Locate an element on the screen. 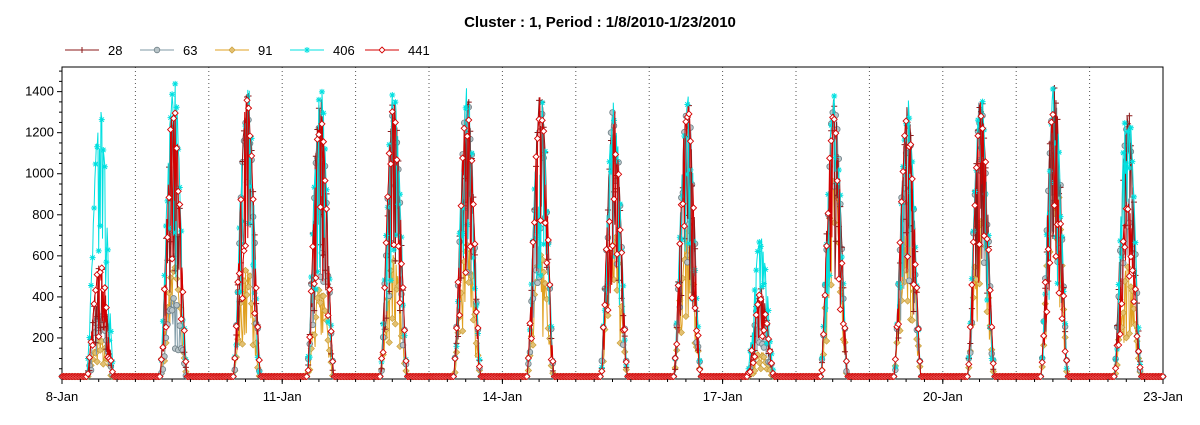 The image size is (1200, 425). y-tick-label: 600 is located at coordinates (43, 255).